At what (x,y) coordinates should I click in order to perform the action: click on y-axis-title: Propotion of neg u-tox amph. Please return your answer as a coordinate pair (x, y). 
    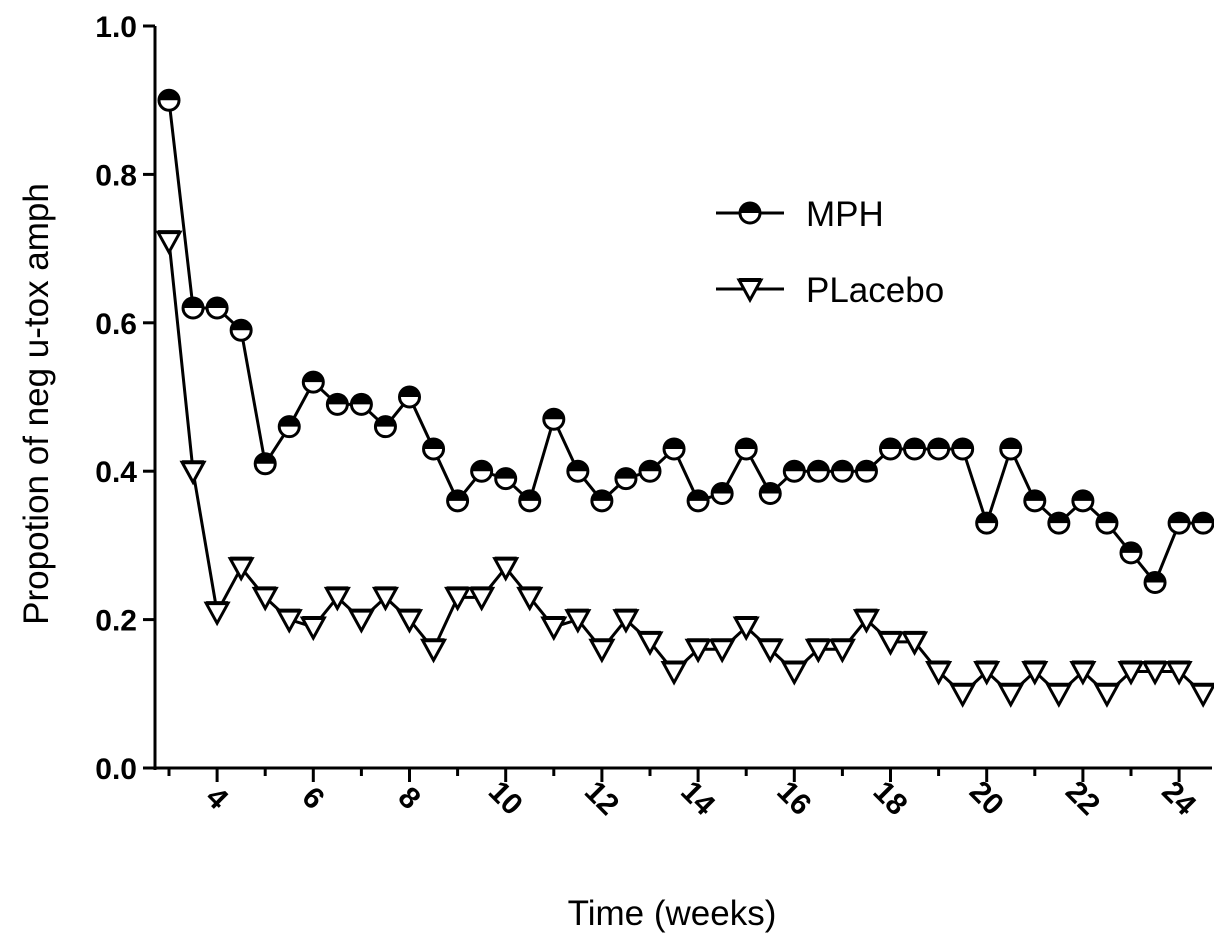
    Looking at the image, I should click on (36, 404).